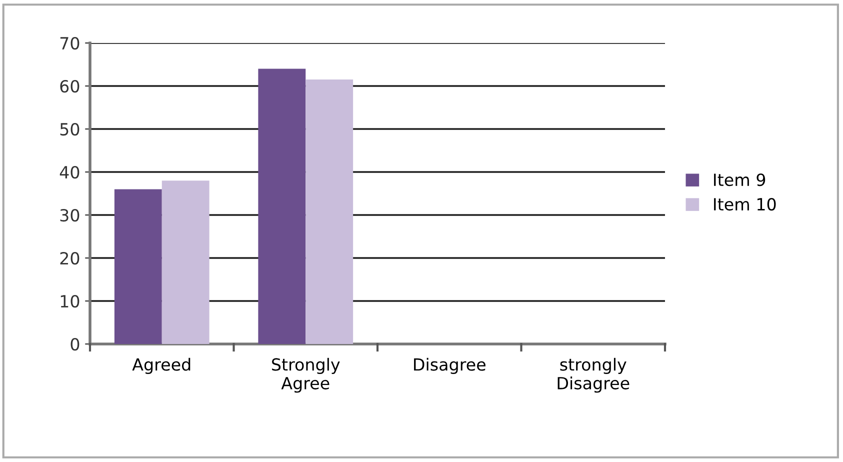 The width and height of the screenshot is (843, 462). I want to click on x-tick-label: Strongly Agree, so click(306, 375).